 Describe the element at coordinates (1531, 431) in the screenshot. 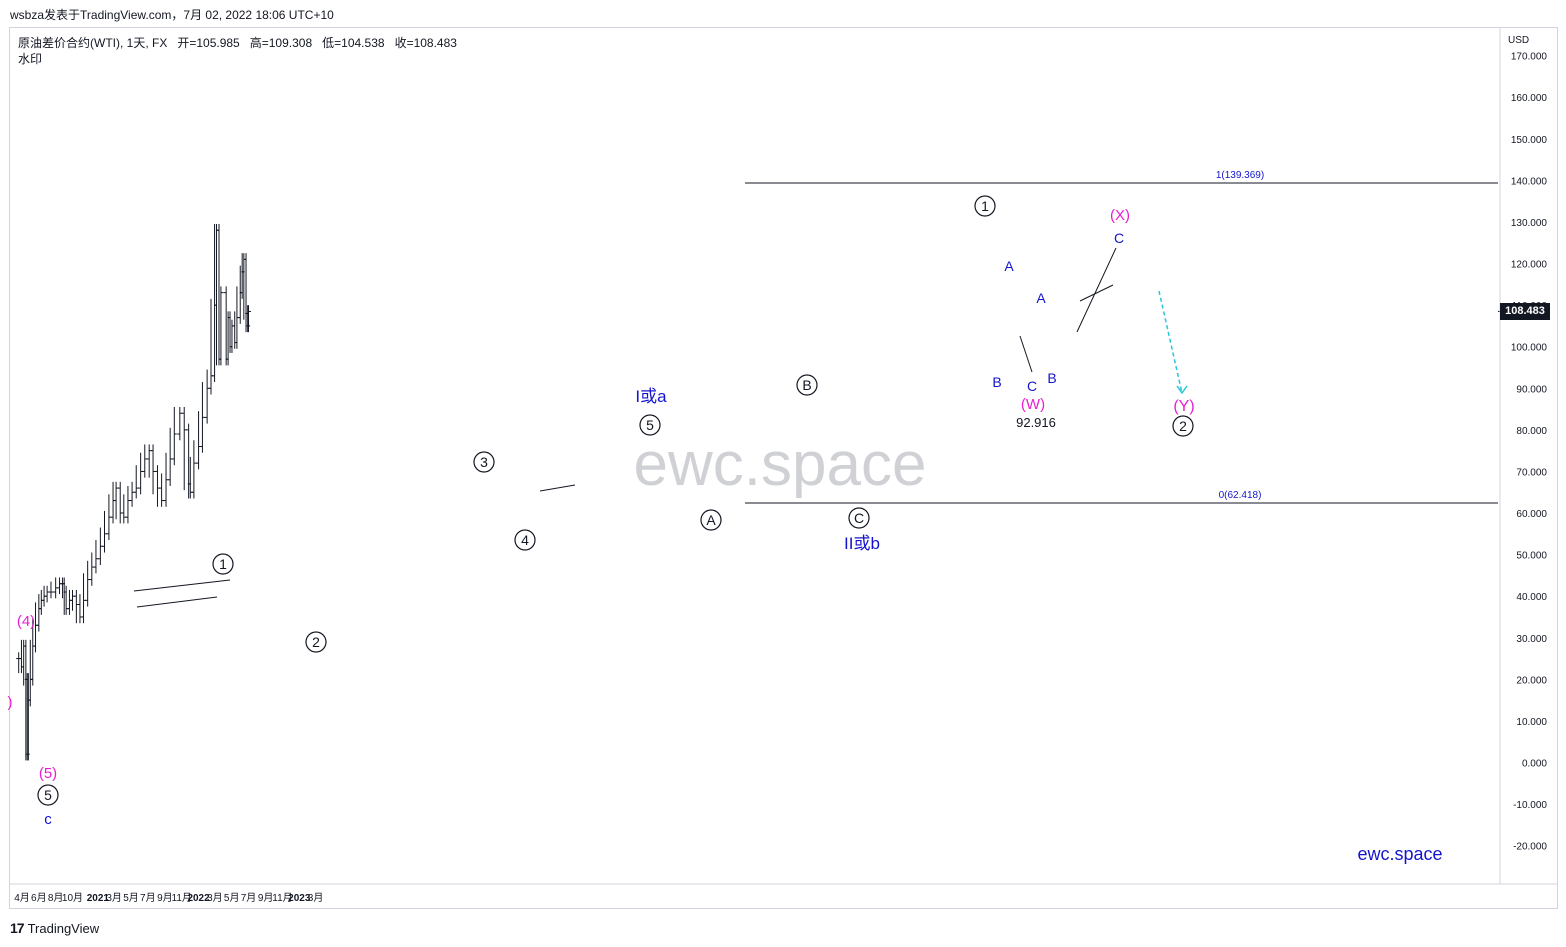

I see `price-axis-tick-label: 80.000` at that location.